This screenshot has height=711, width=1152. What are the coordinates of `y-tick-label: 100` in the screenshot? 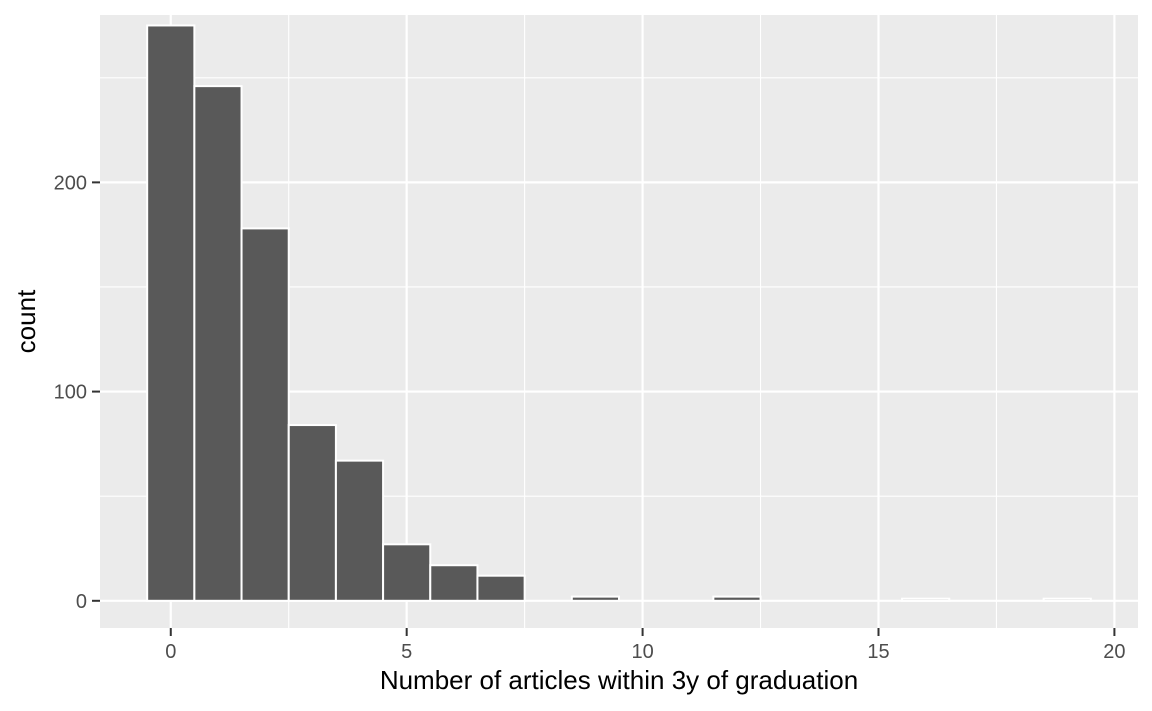 It's located at (70, 393).